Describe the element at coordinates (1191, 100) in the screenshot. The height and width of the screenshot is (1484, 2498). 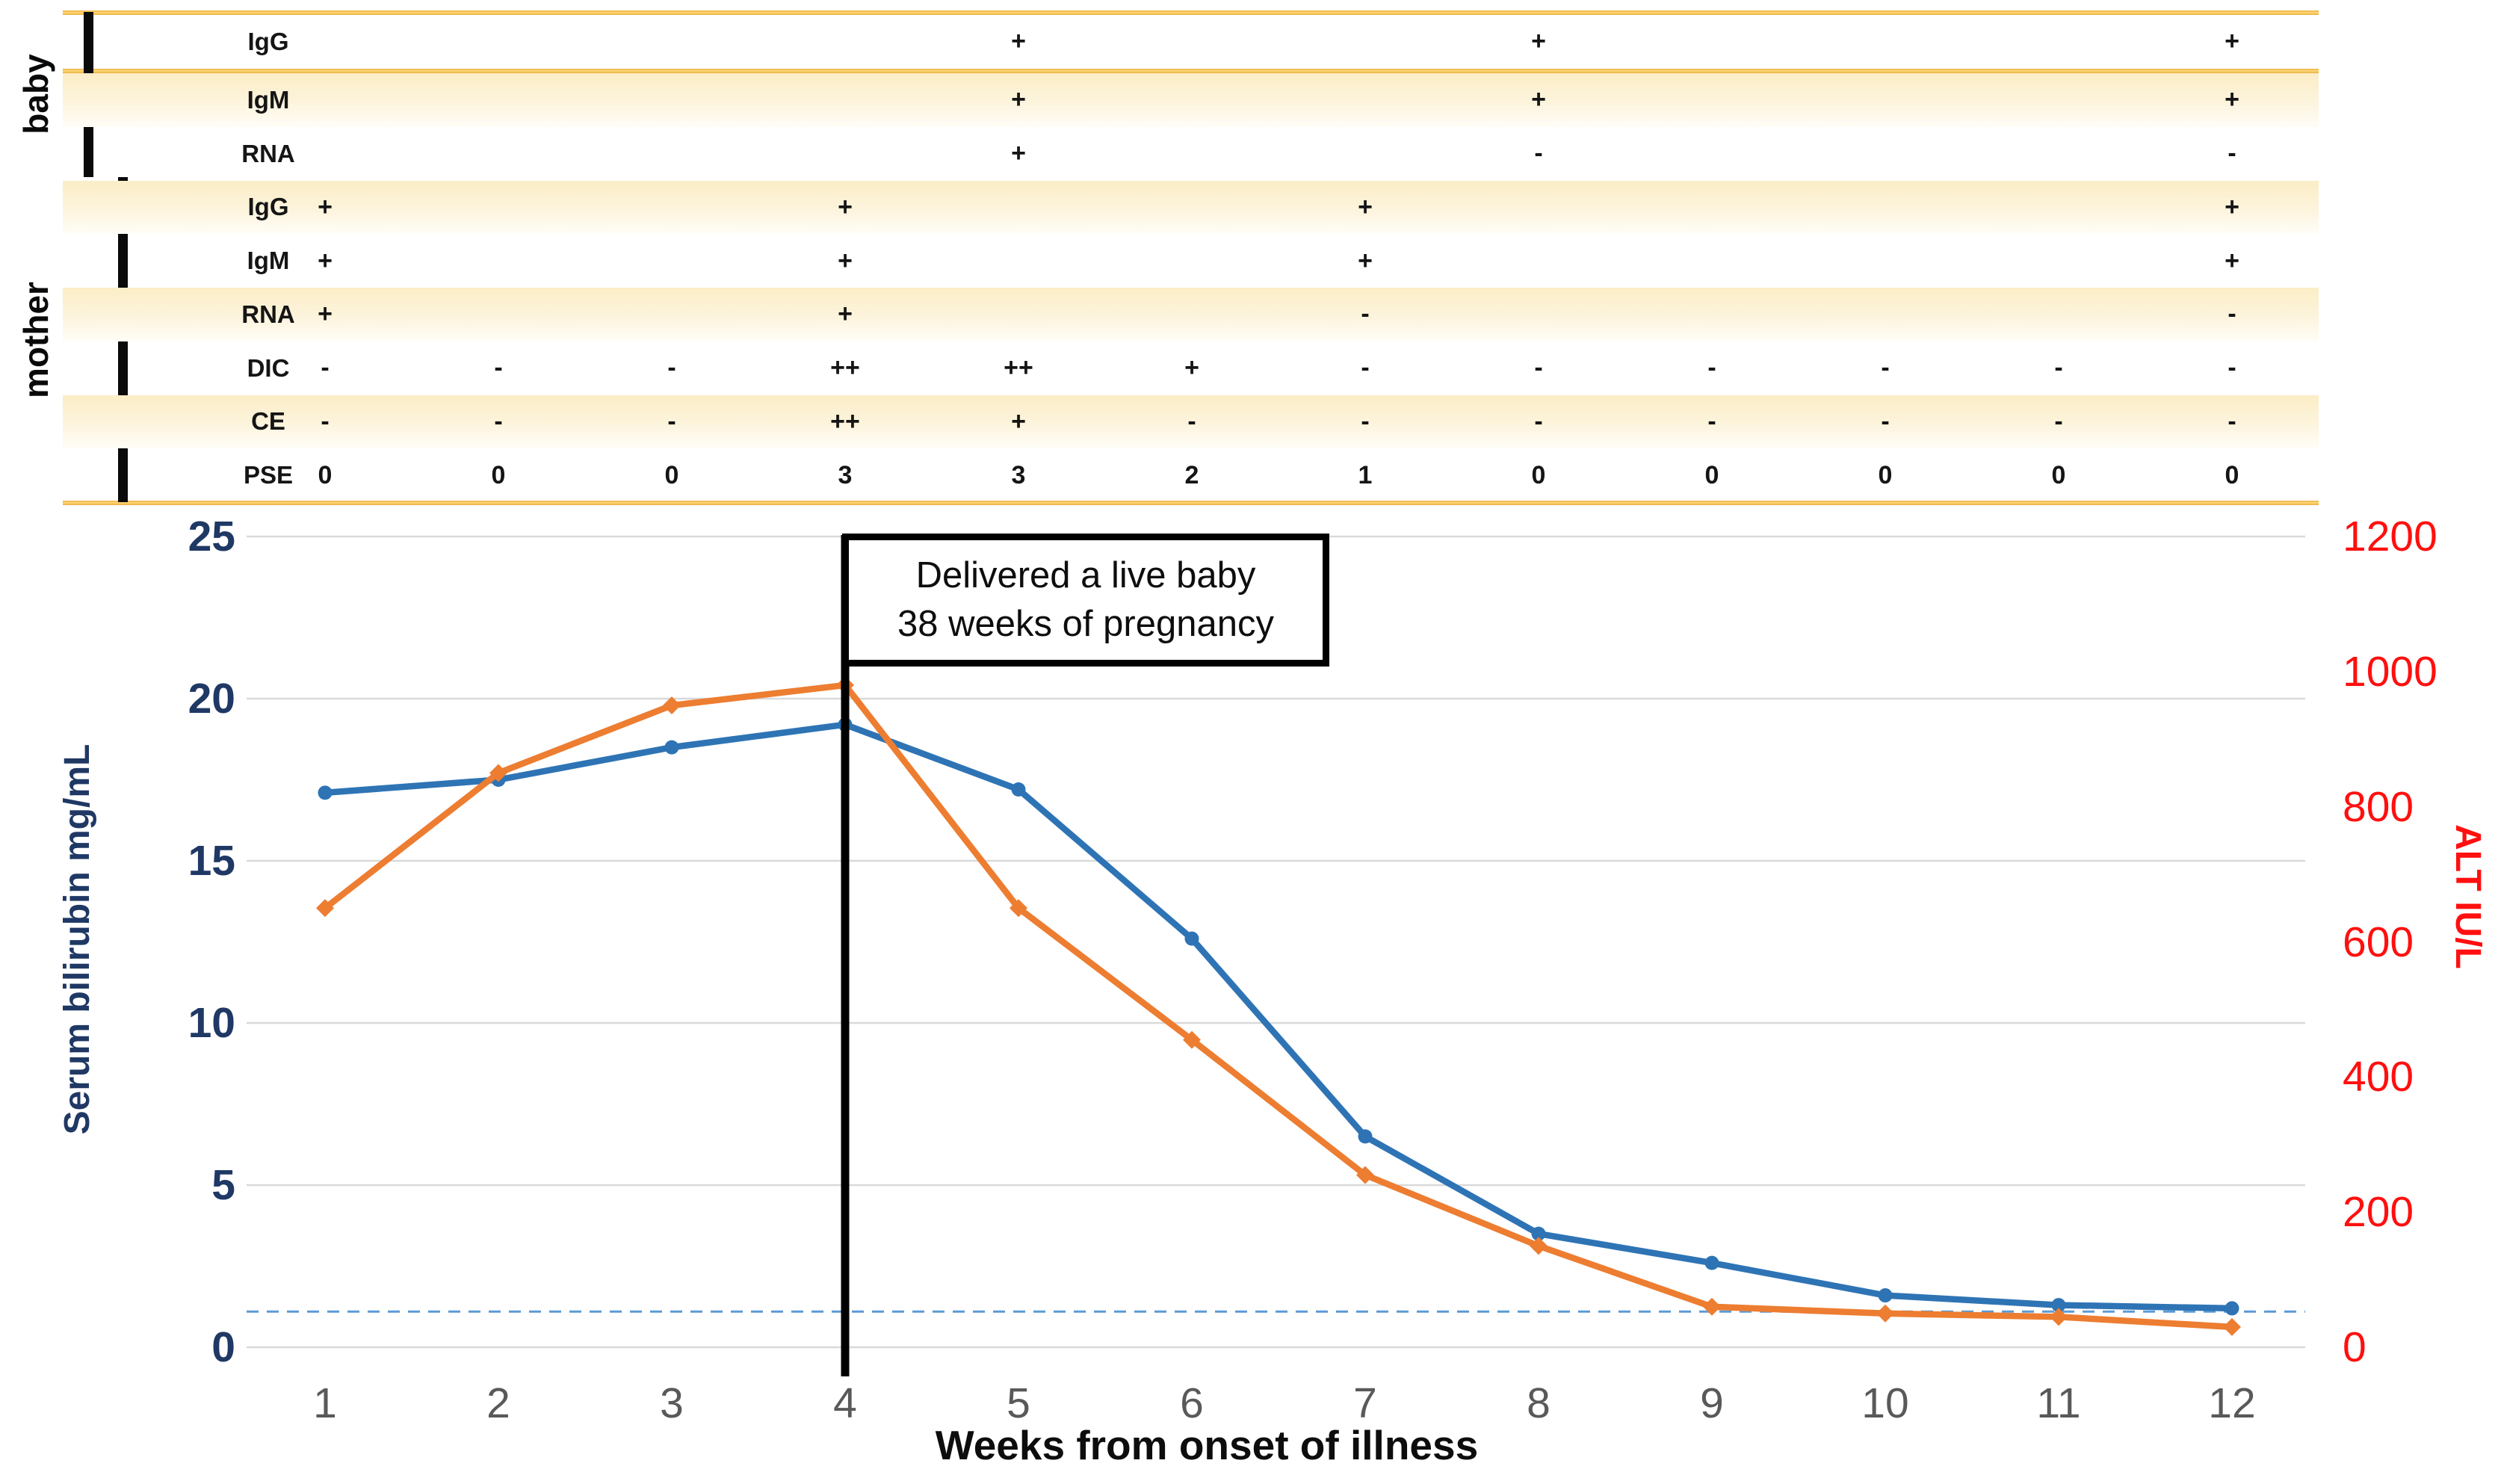
I see `table-row: IgM + + +` at that location.